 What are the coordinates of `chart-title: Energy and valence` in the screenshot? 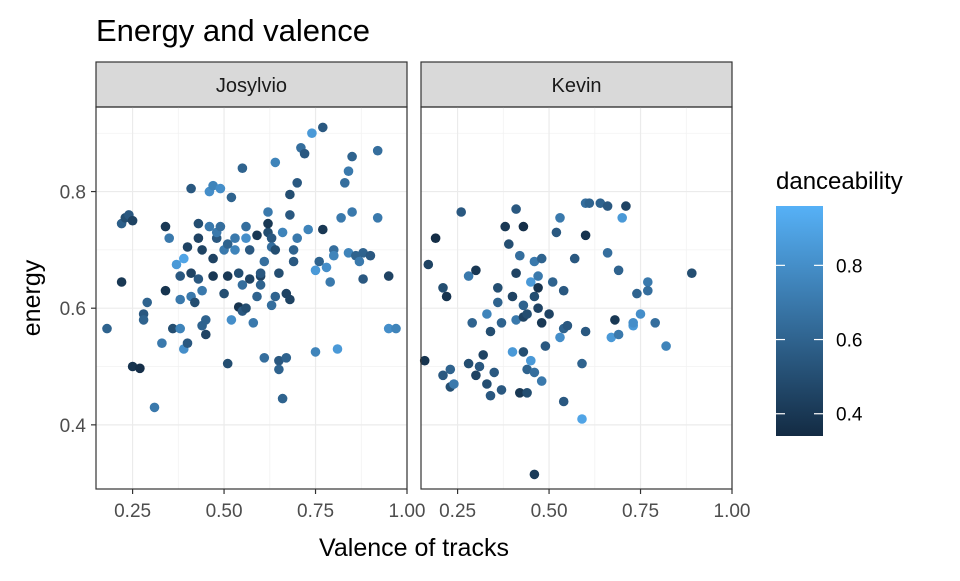 It's located at (233, 30).